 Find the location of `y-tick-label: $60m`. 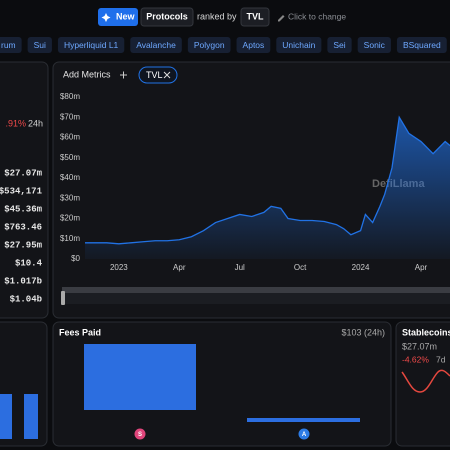

y-tick-label: $60m is located at coordinates (70, 137).